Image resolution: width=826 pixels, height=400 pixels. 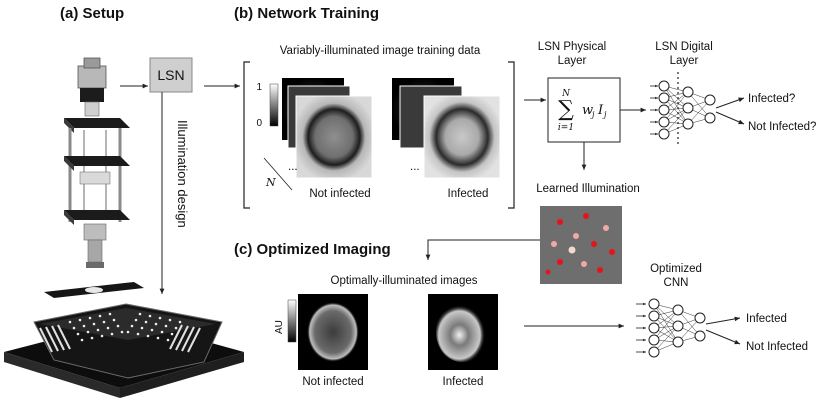 What do you see at coordinates (404, 281) in the screenshot?
I see `imaging-caption: Optimally-illuminated images` at bounding box center [404, 281].